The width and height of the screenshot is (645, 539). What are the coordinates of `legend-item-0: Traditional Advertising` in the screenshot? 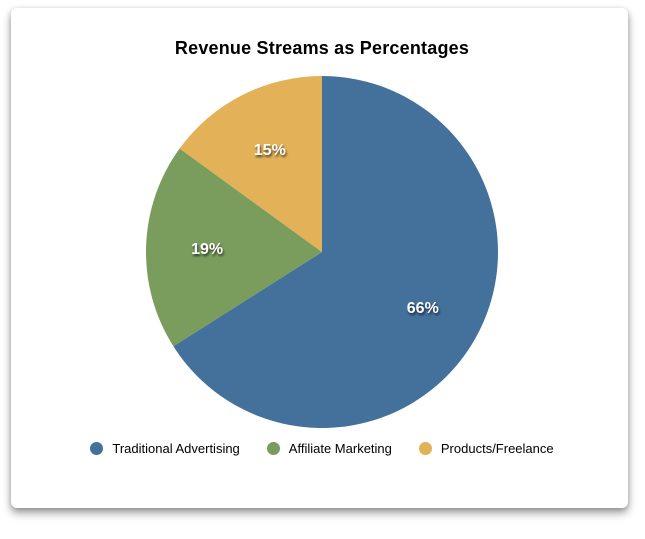 It's located at (165, 448).